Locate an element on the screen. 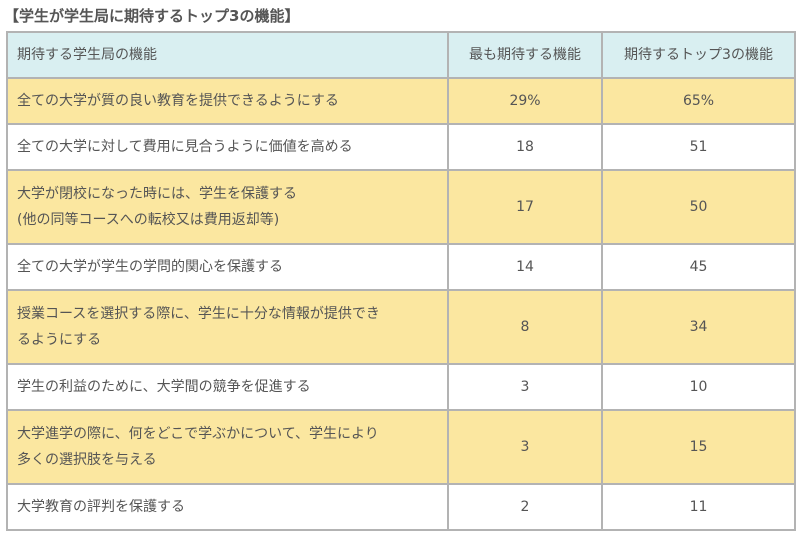 Image resolution: width=798 pixels, height=535 pixels. feature-text-line: 学生の利益のために、大学間の競争を促進する is located at coordinates (164, 387).